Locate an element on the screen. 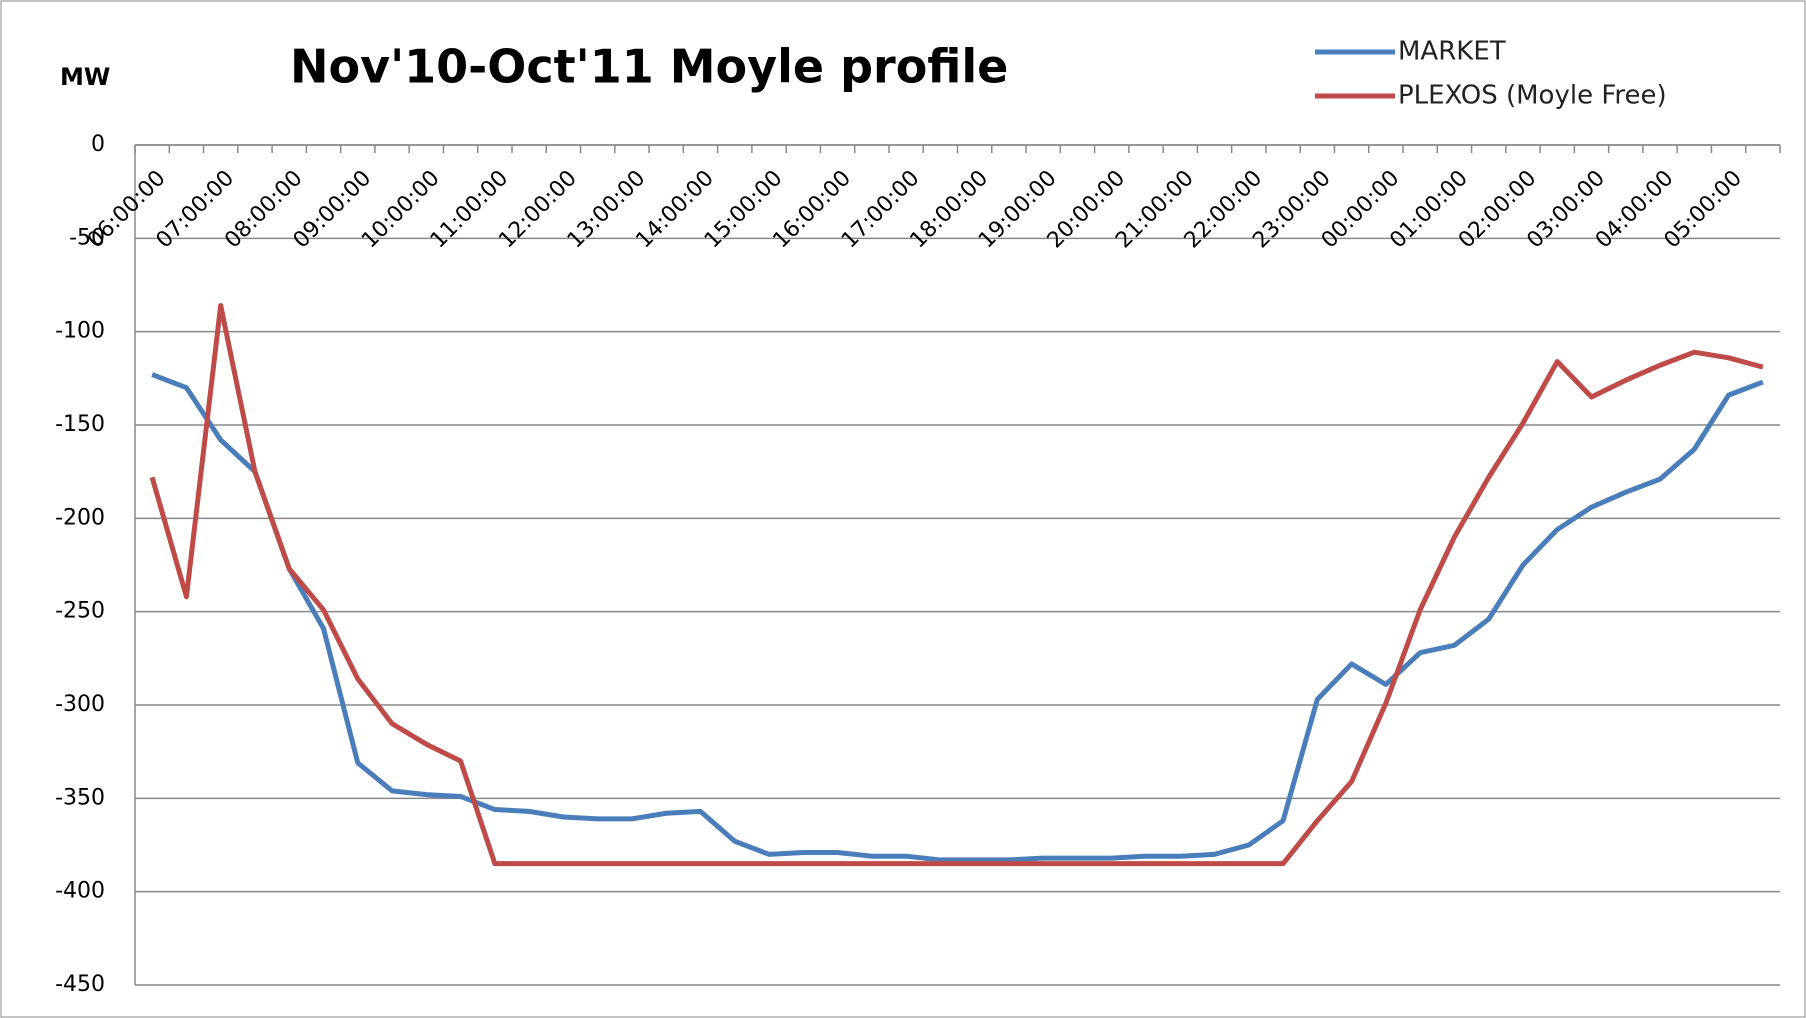 This screenshot has width=1806, height=1018. y-tick-label: 0 is located at coordinates (98, 144).